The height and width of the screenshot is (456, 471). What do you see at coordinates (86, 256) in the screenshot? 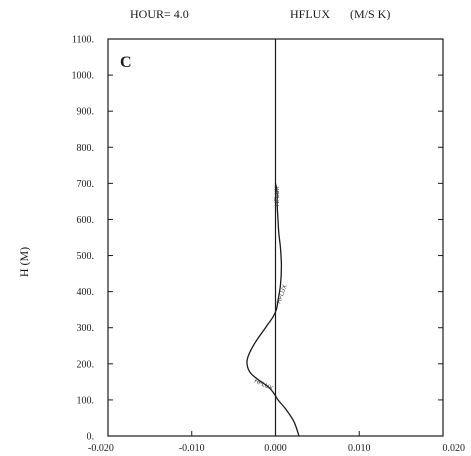
I see `y-tick-label: 500.` at bounding box center [86, 256].